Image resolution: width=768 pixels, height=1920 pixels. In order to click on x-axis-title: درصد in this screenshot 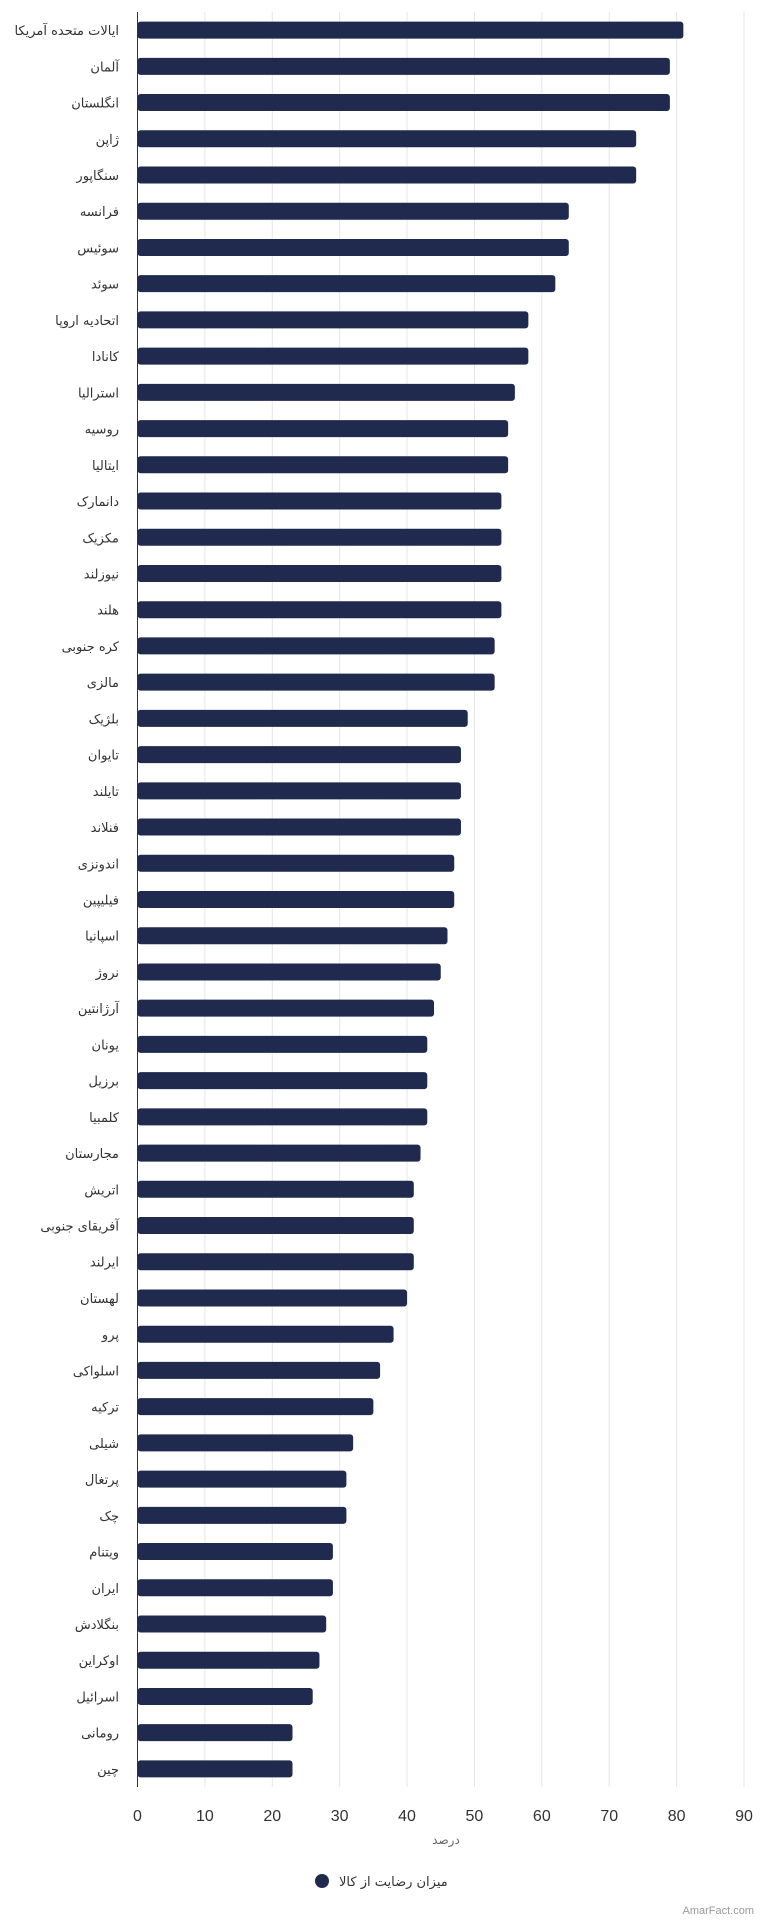, I will do `click(446, 1840)`.